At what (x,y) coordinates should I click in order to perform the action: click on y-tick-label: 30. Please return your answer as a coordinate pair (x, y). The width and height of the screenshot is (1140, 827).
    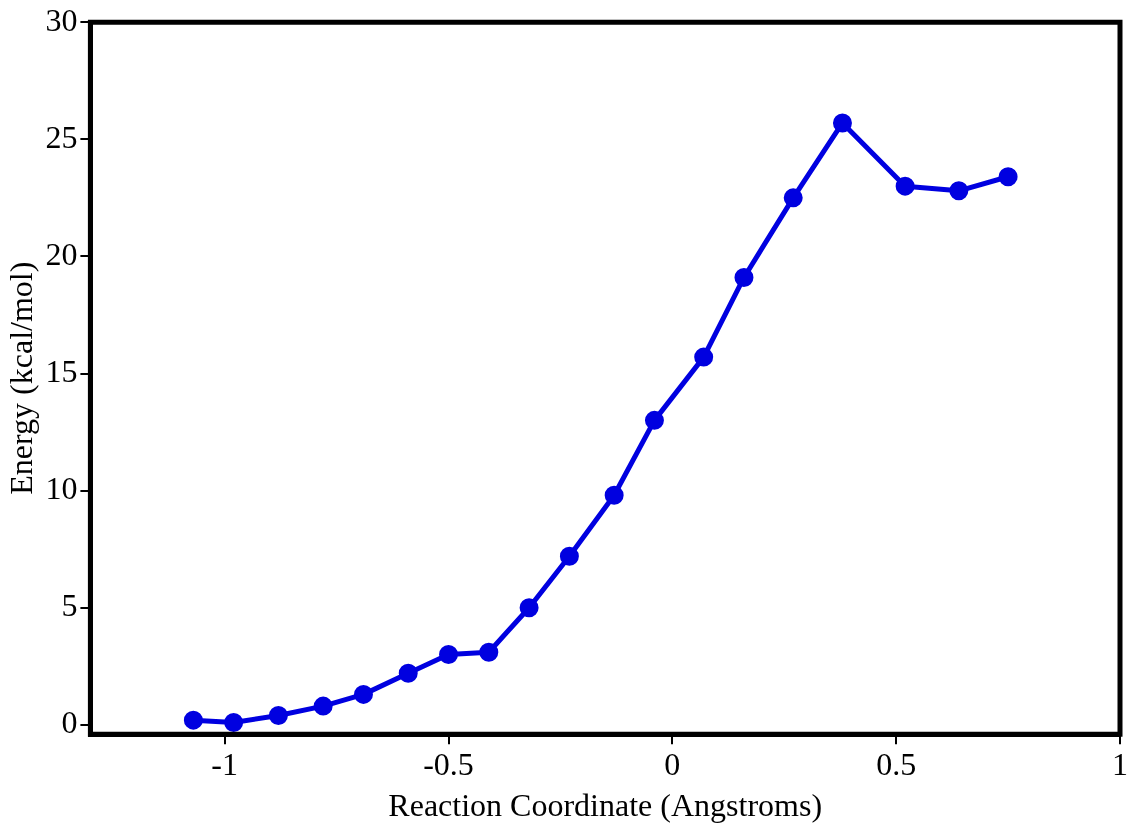
    Looking at the image, I should click on (61, 19).